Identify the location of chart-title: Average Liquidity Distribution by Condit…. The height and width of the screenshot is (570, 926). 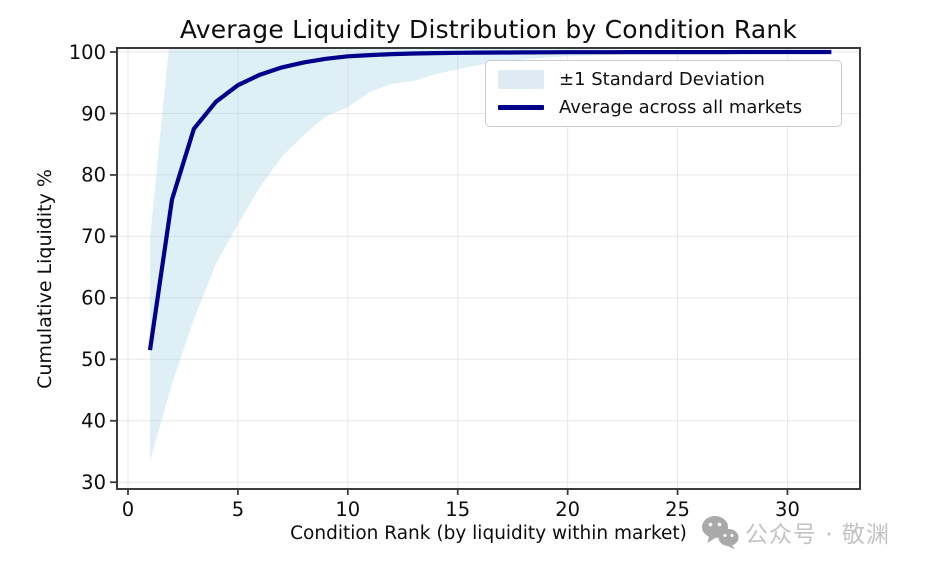
(488, 29).